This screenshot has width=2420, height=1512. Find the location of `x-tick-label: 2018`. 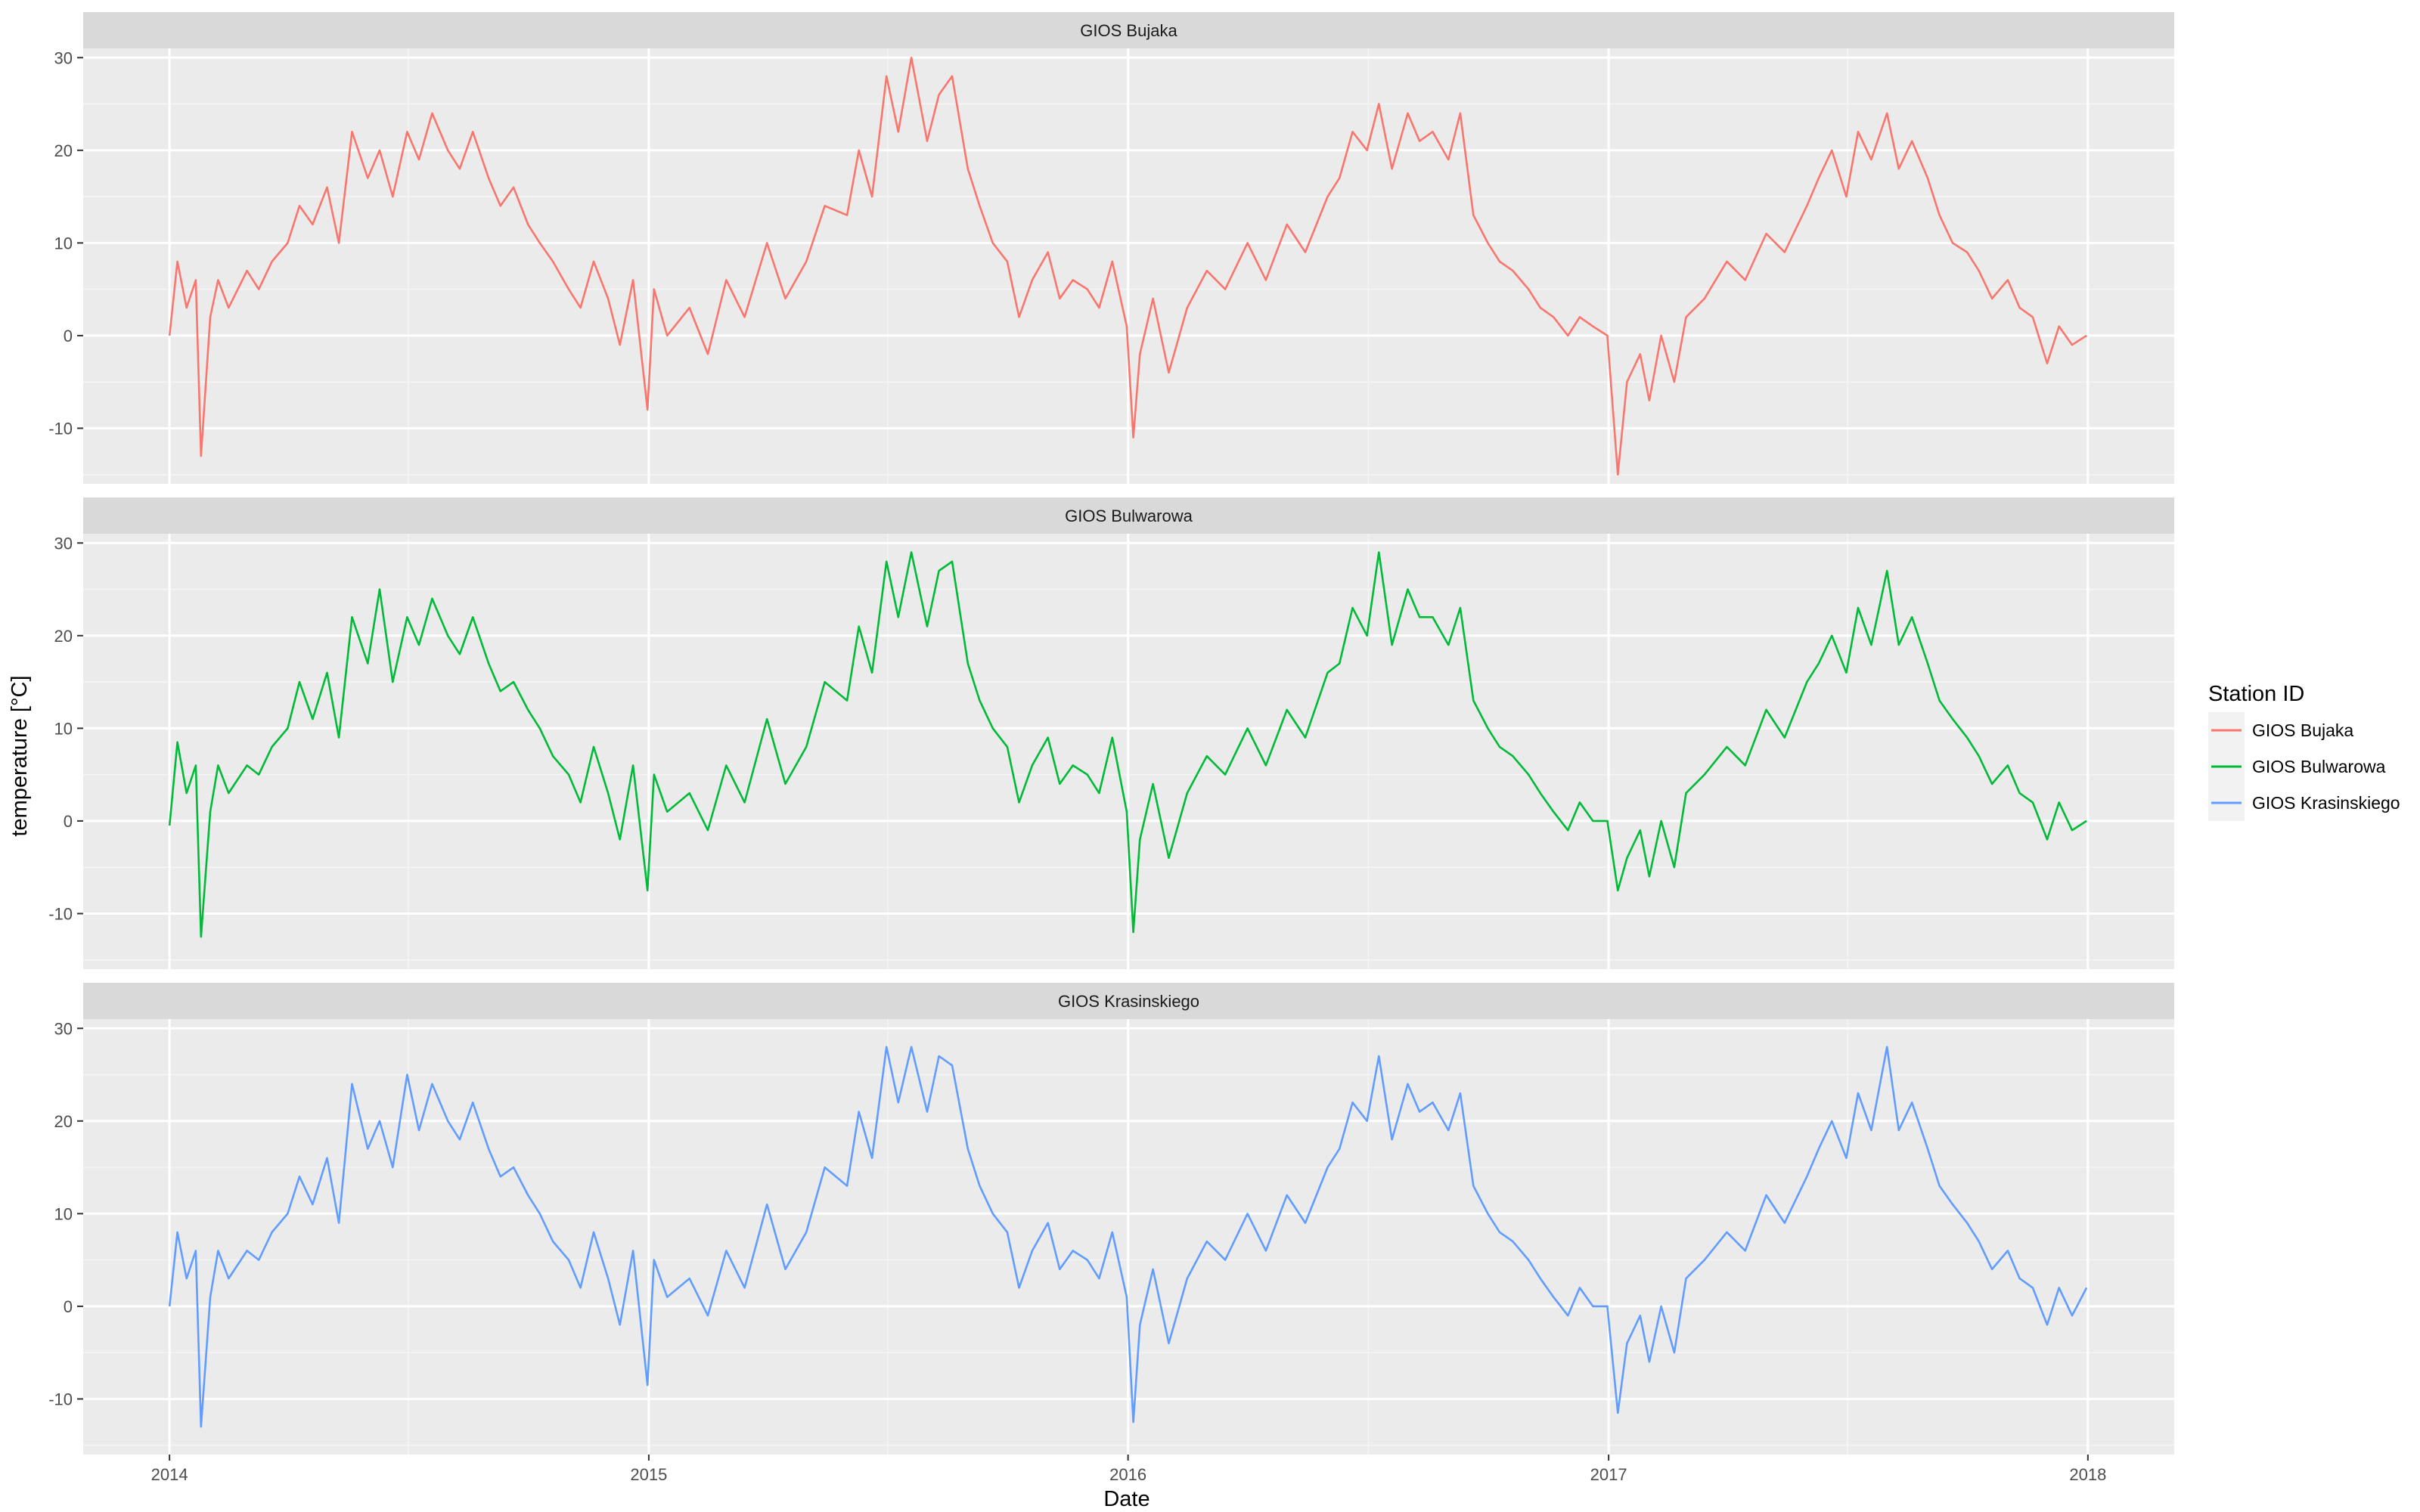

x-tick-label: 2018 is located at coordinates (2087, 1475).